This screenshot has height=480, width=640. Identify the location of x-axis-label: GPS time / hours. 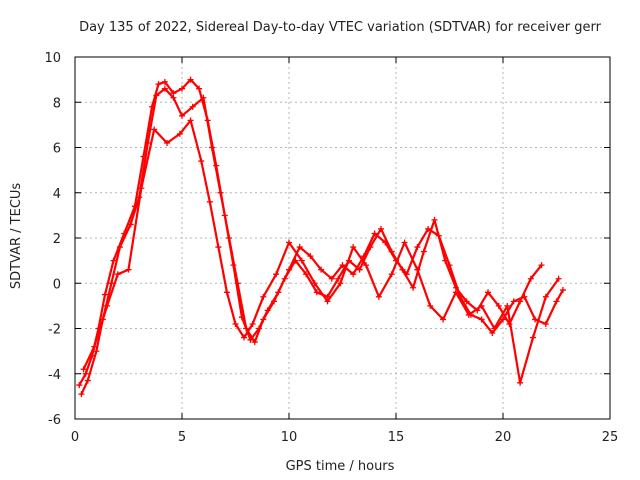
(340, 466).